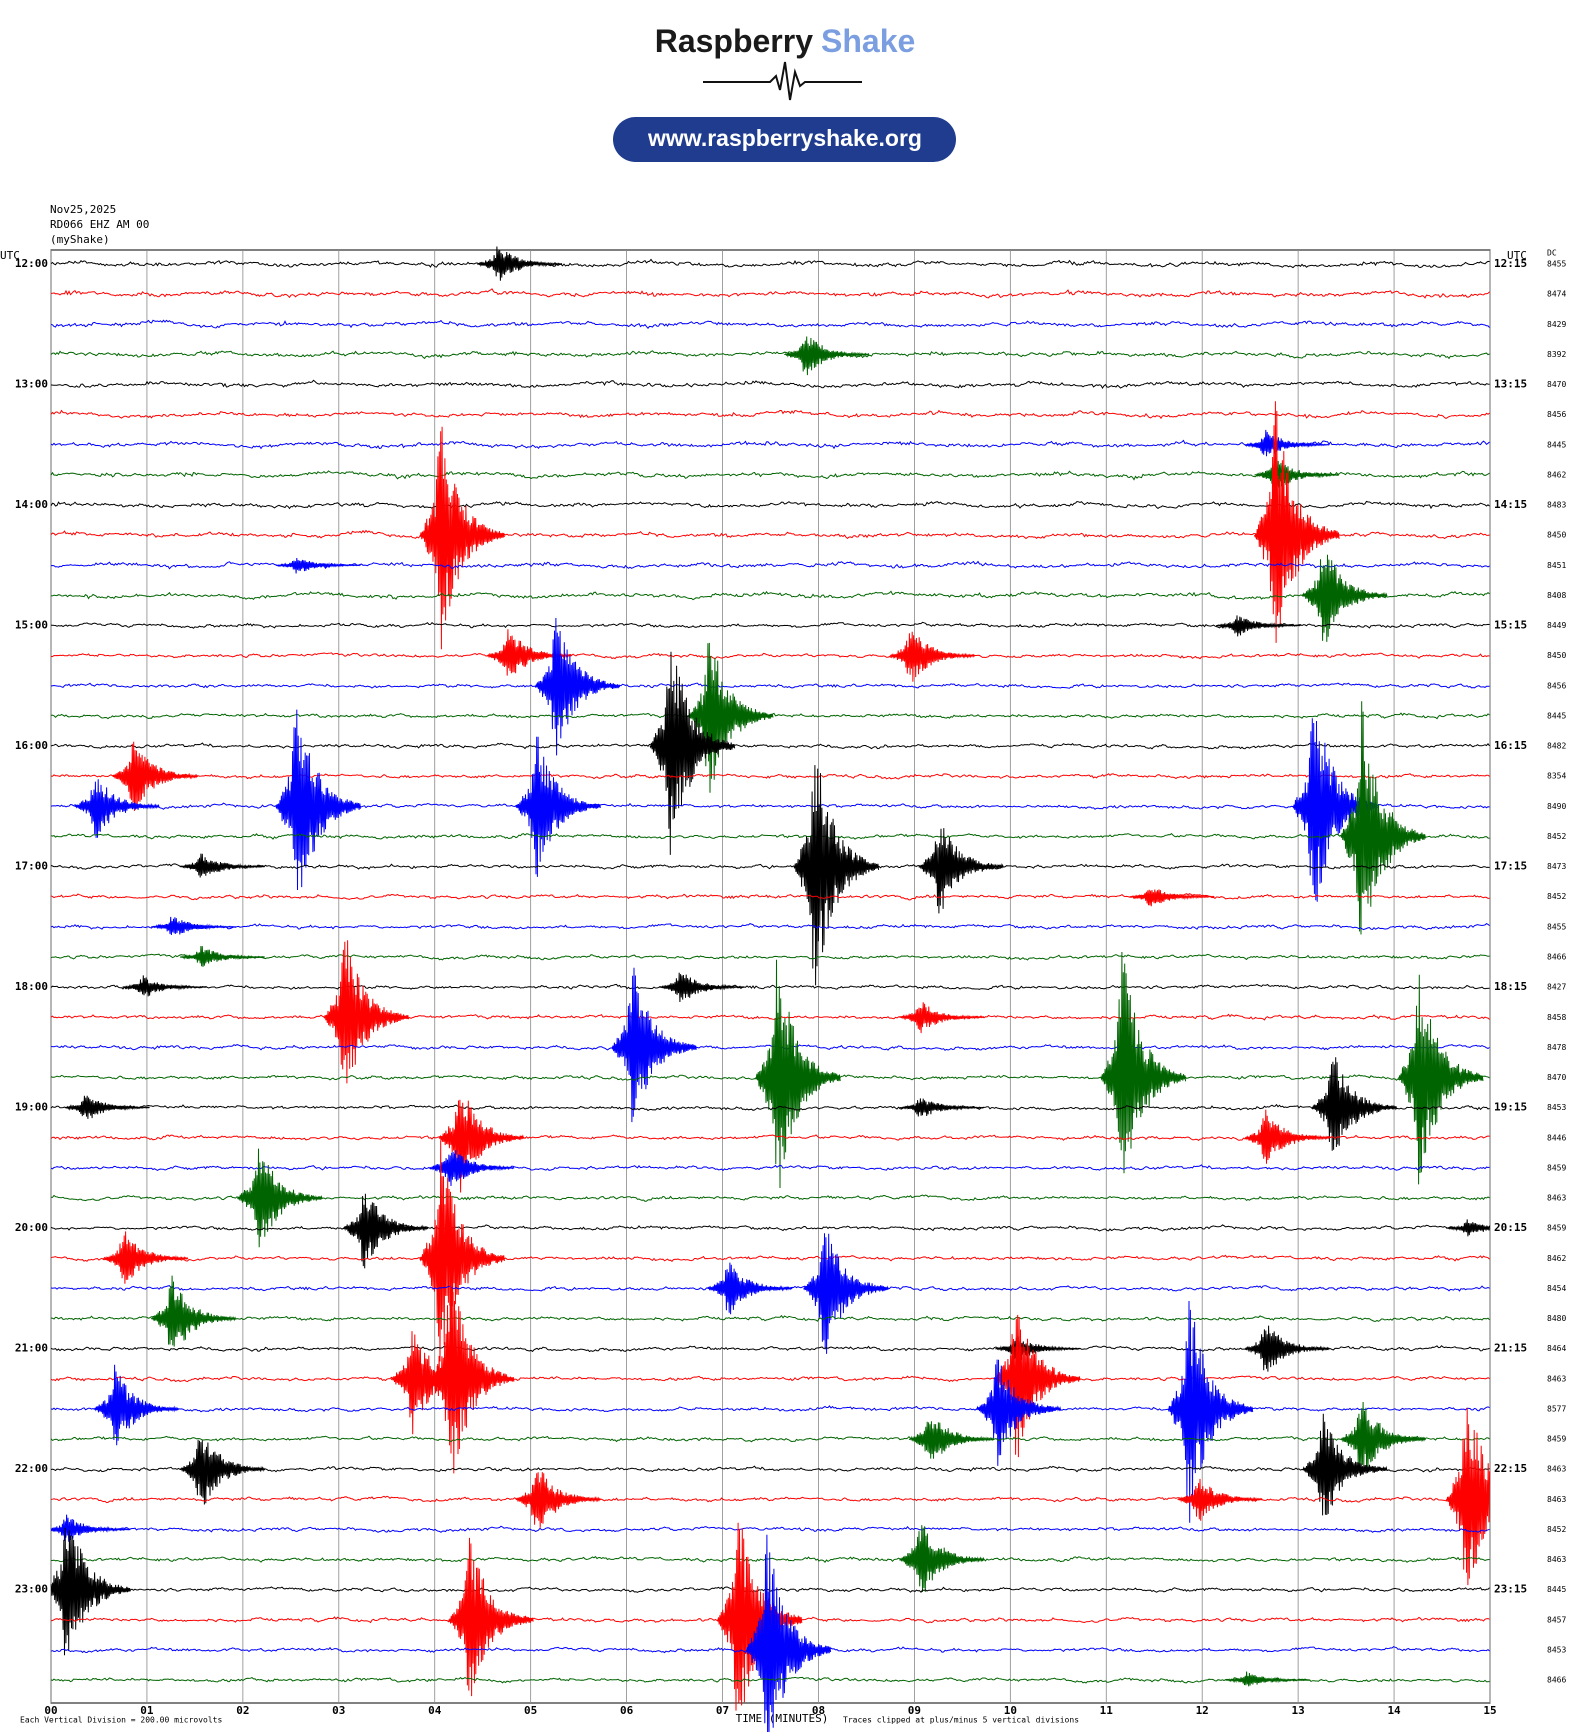  What do you see at coordinates (1556, 1408) in the screenshot?
I see `dc-value: 8577` at bounding box center [1556, 1408].